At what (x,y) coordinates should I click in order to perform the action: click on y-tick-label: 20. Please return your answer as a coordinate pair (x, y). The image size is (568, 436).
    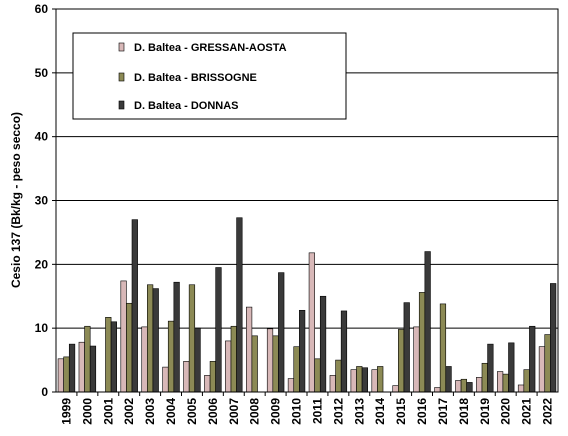
    Looking at the image, I should click on (42, 264).